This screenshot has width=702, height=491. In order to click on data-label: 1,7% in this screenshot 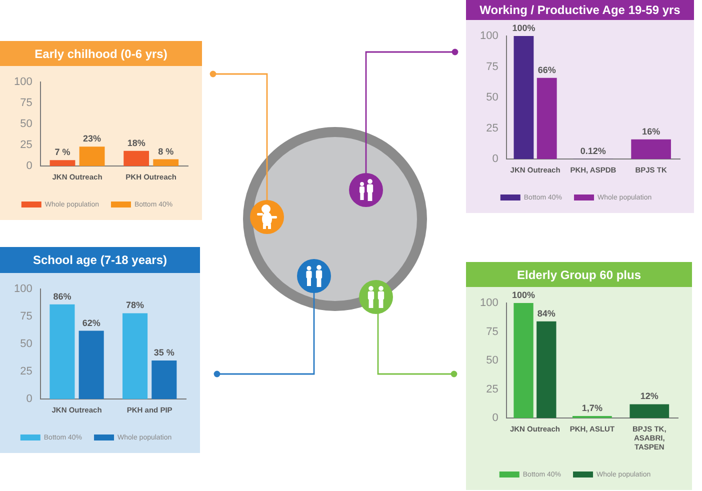, I will do `click(592, 408)`.